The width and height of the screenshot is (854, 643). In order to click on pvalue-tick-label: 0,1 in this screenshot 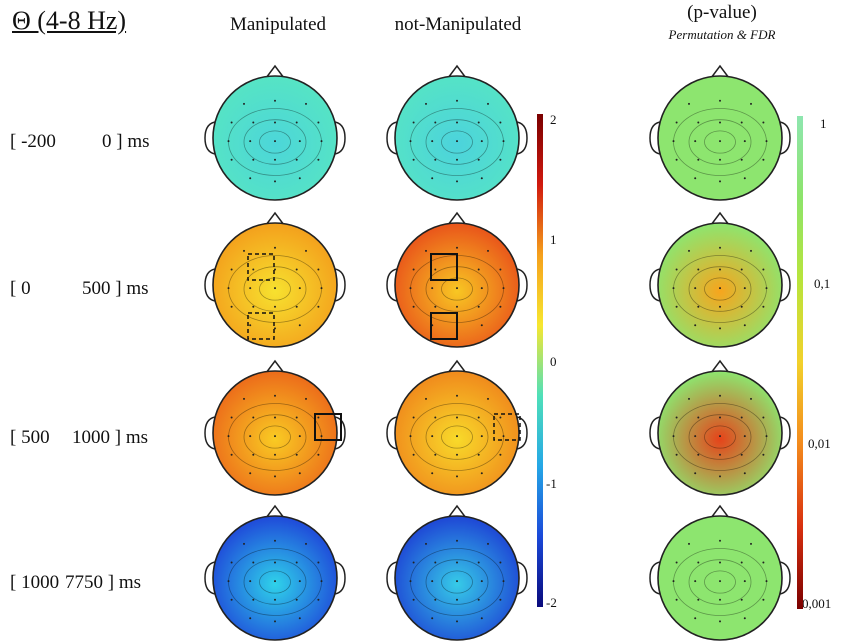, I will do `click(822, 283)`.